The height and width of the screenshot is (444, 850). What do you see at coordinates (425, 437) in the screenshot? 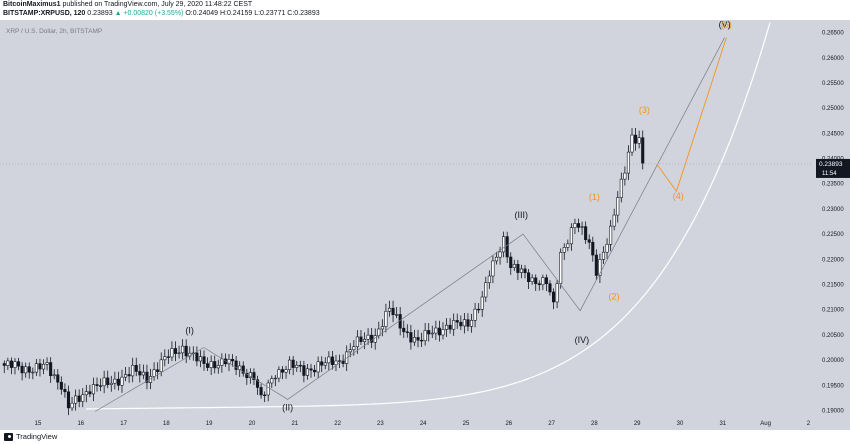
I see `footer: TradingView` at bounding box center [425, 437].